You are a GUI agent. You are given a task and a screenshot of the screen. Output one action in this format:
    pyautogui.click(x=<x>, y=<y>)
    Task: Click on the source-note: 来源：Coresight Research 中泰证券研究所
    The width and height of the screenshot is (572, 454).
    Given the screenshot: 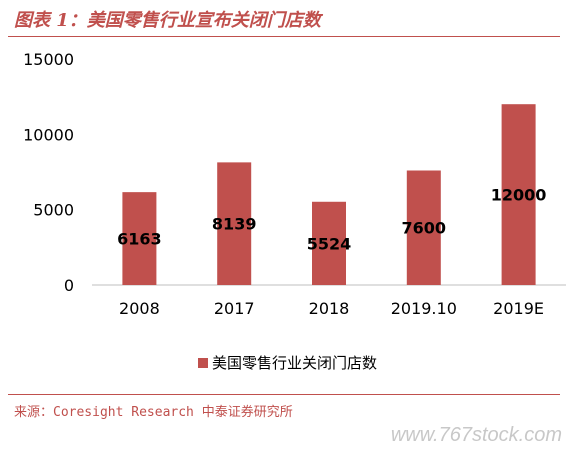 What is the action you would take?
    pyautogui.click(x=153, y=412)
    